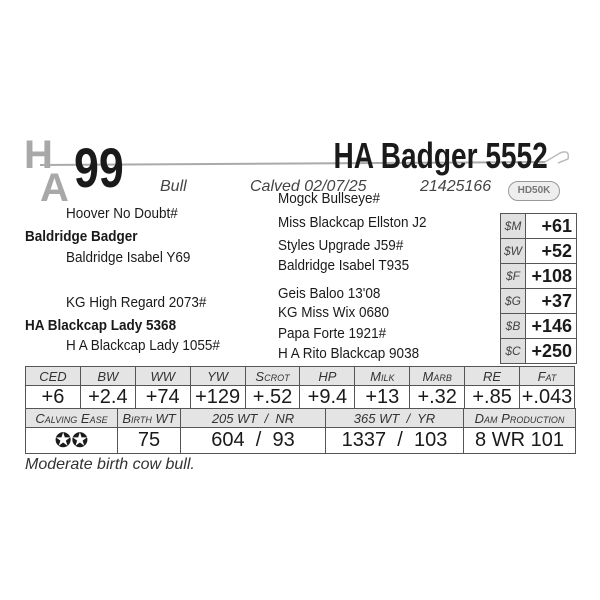  What do you see at coordinates (551, 351) in the screenshot?
I see `index-value: +250` at bounding box center [551, 351].